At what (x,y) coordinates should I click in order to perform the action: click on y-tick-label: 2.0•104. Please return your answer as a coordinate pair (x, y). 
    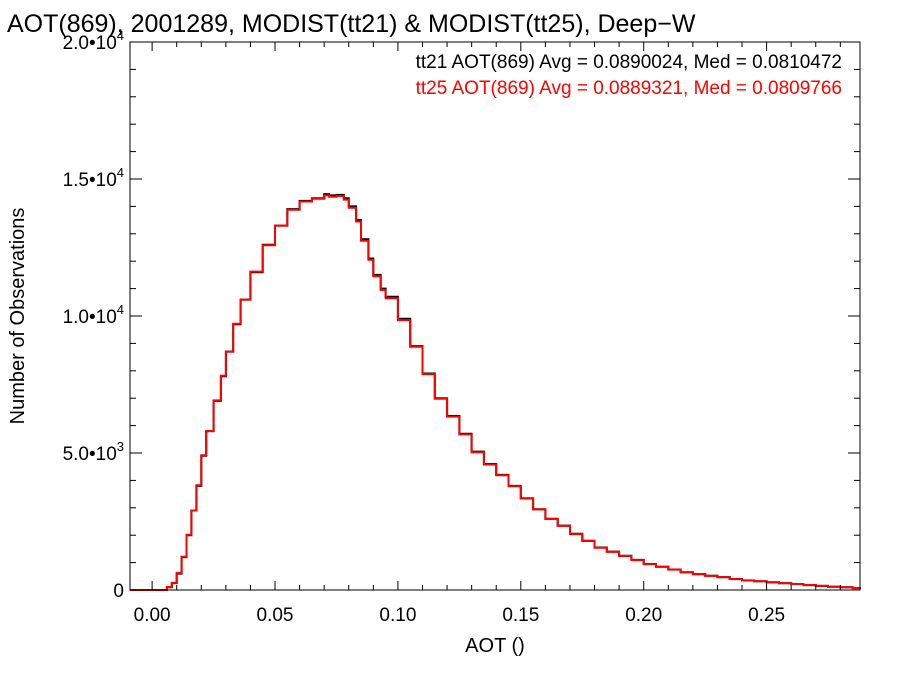
    Looking at the image, I should click on (93, 41).